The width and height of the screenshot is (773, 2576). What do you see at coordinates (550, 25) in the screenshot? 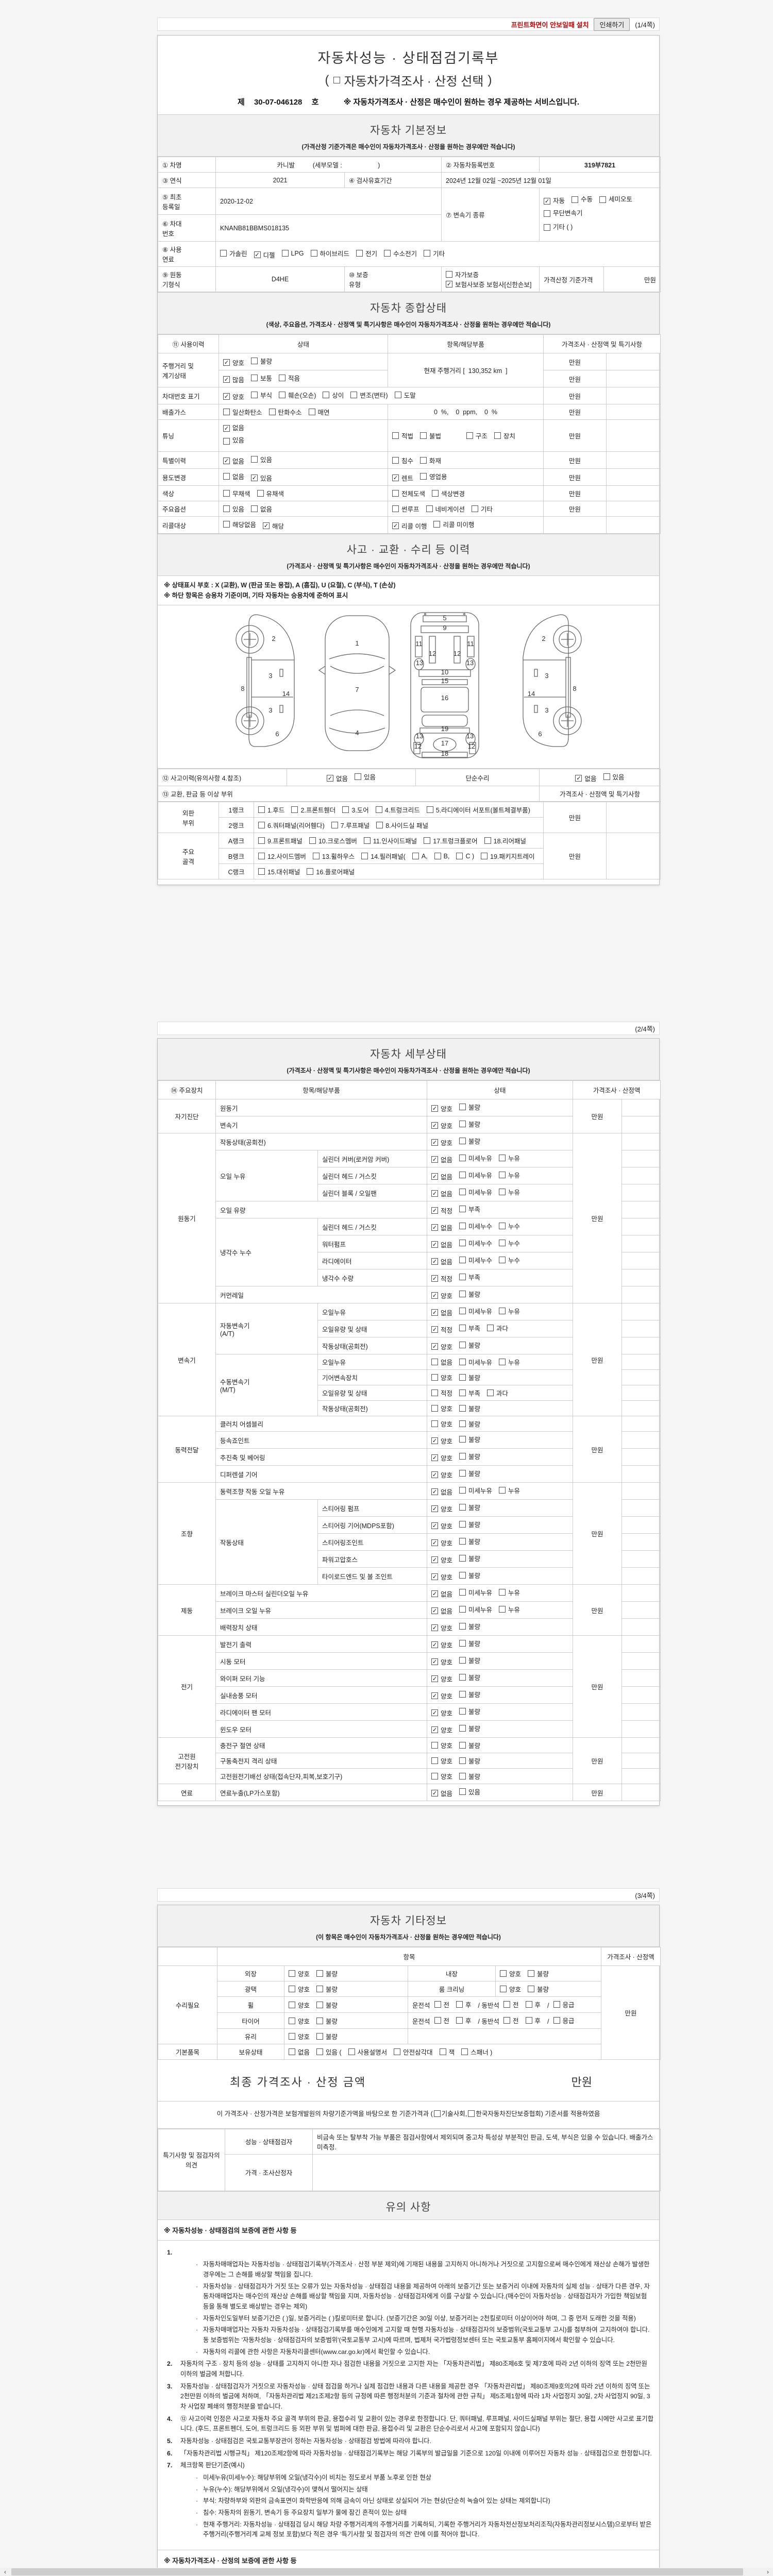
I see `print-install-hint: 프린트화면이 안보일때 설치` at bounding box center [550, 25].